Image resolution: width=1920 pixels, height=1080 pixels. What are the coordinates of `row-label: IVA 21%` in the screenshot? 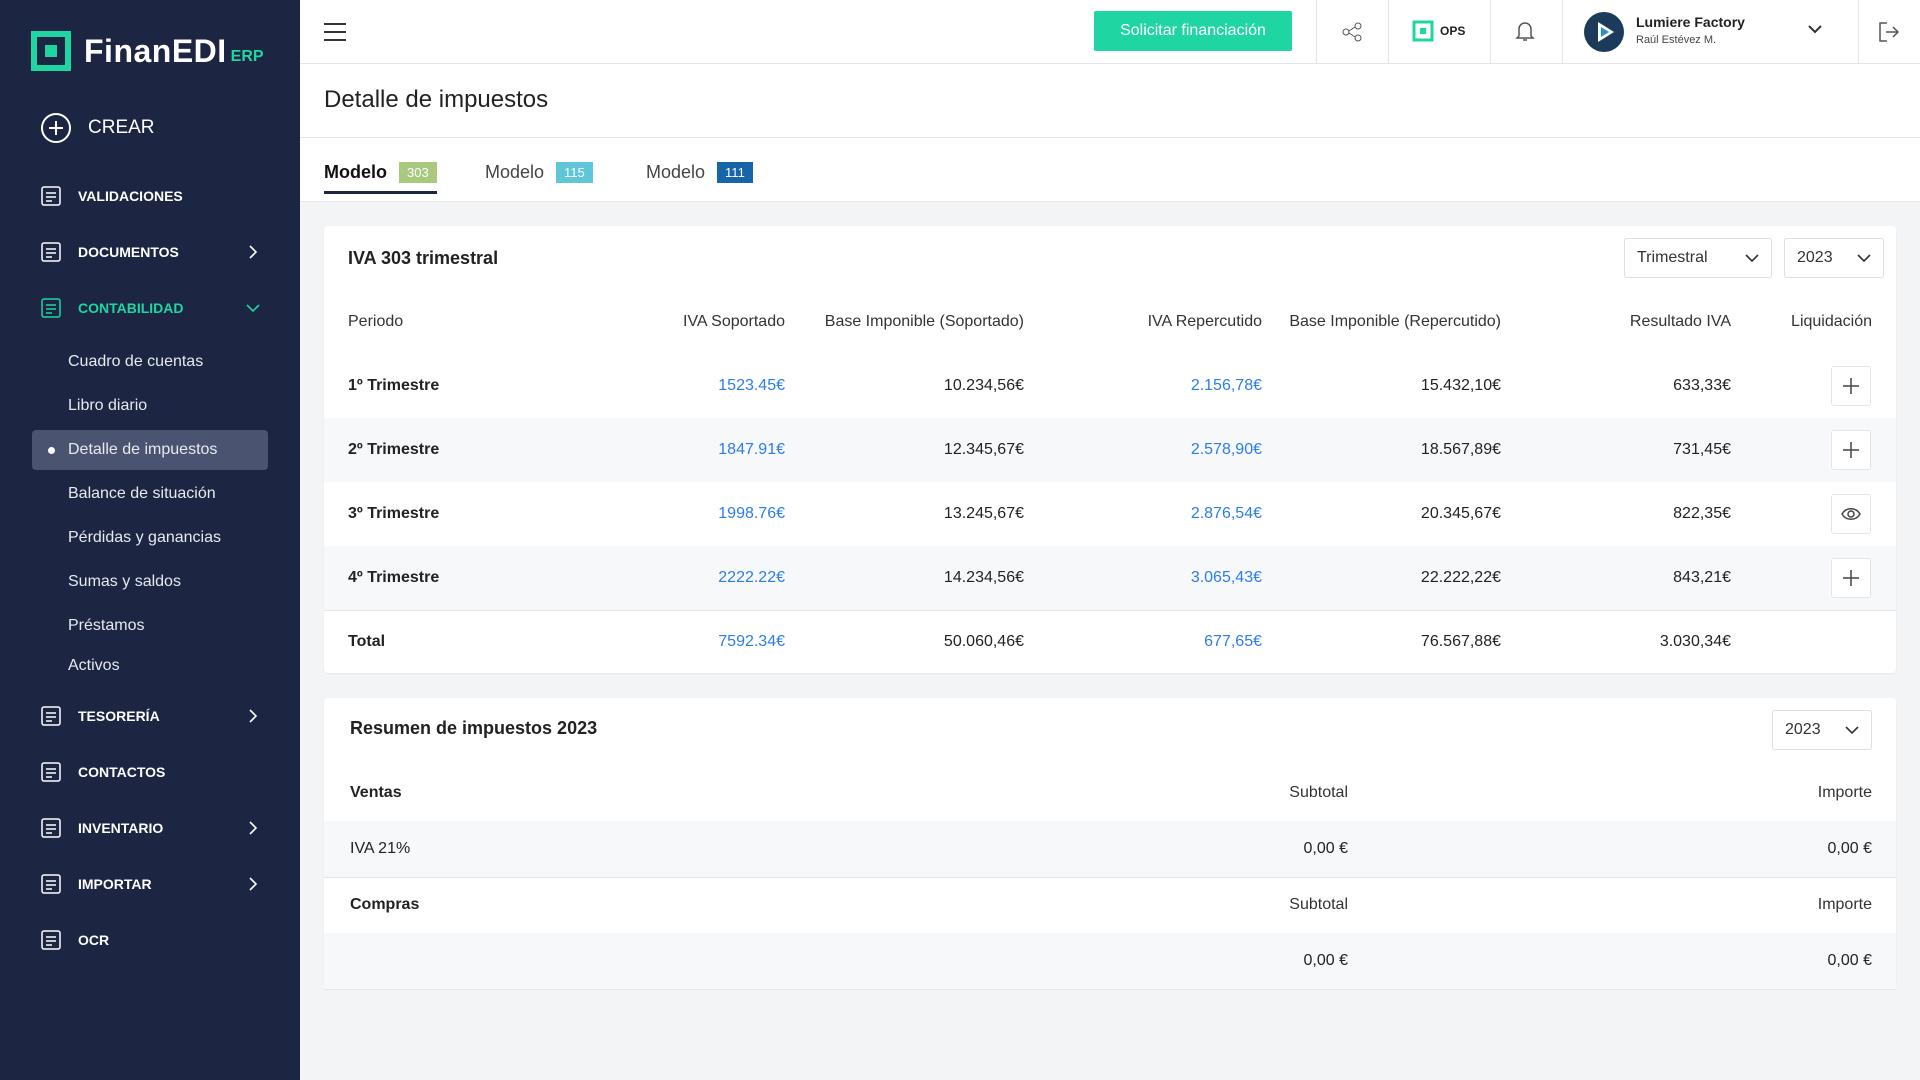 It's located at (380, 848).